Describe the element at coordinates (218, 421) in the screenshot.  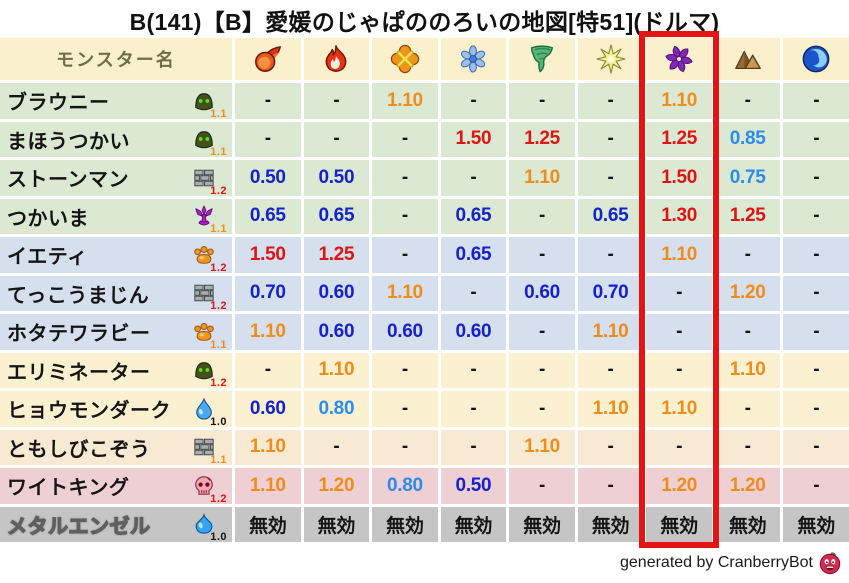
I see `monster-rate-badge: 1.0` at that location.